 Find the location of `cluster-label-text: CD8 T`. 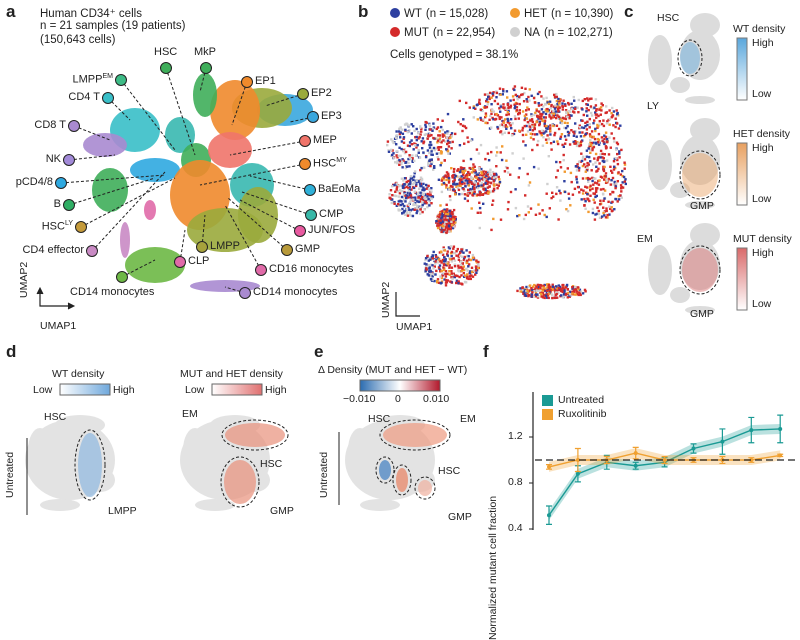

cluster-label-text: CD8 T is located at coordinates (50, 125).